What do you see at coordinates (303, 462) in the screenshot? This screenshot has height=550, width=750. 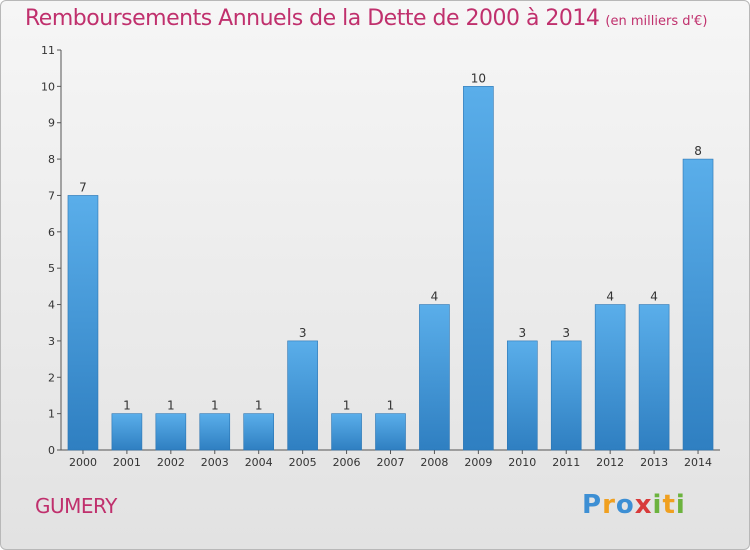 I see `x-tick-label: 2005` at bounding box center [303, 462].